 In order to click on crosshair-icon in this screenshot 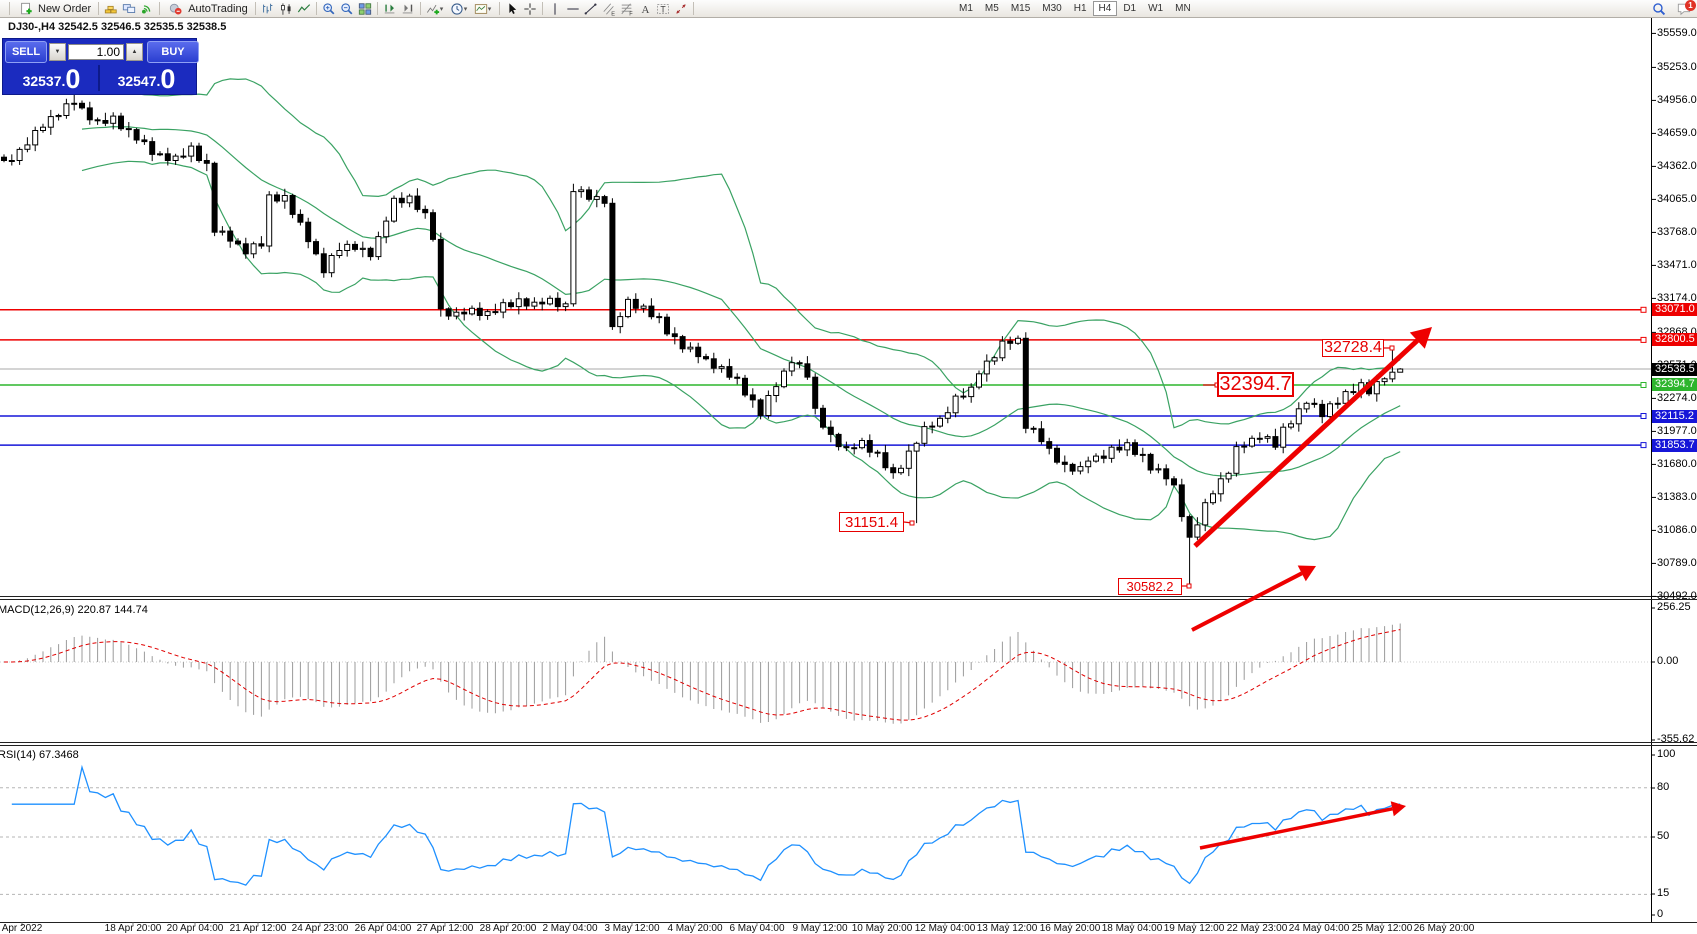, I will do `click(530, 8)`.